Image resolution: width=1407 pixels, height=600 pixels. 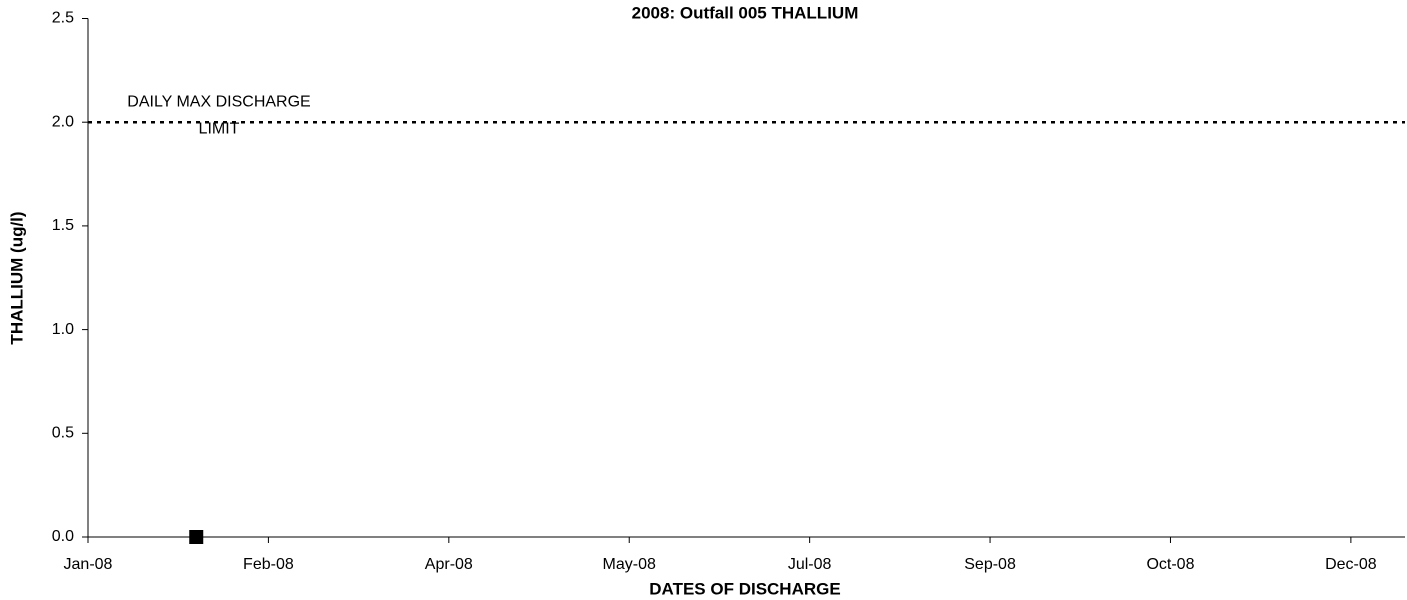 What do you see at coordinates (1351, 564) in the screenshot?
I see `x-tick-label: Dec-08` at bounding box center [1351, 564].